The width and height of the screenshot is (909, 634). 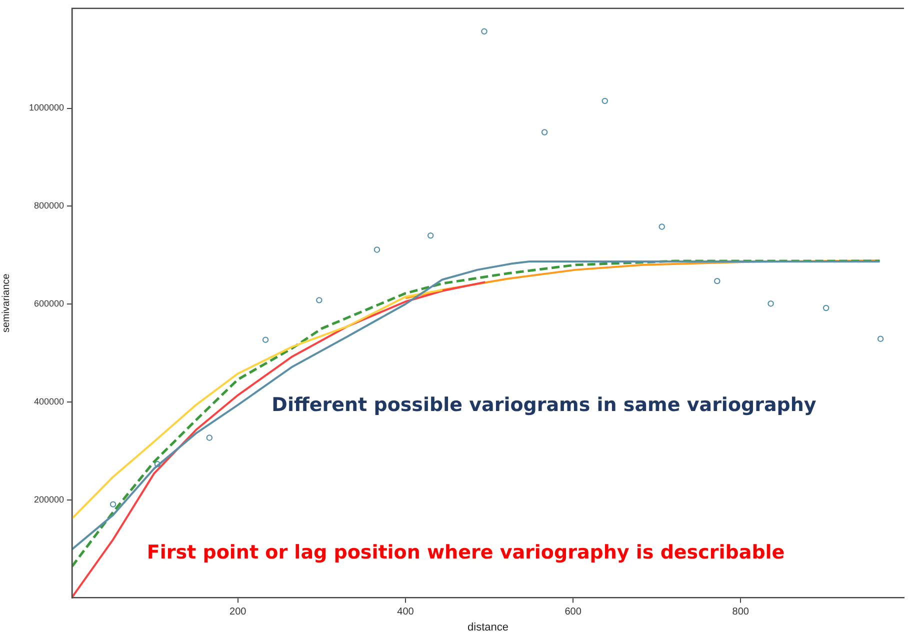 What do you see at coordinates (49, 499) in the screenshot?
I see `y-tick-label: 200000` at bounding box center [49, 499].